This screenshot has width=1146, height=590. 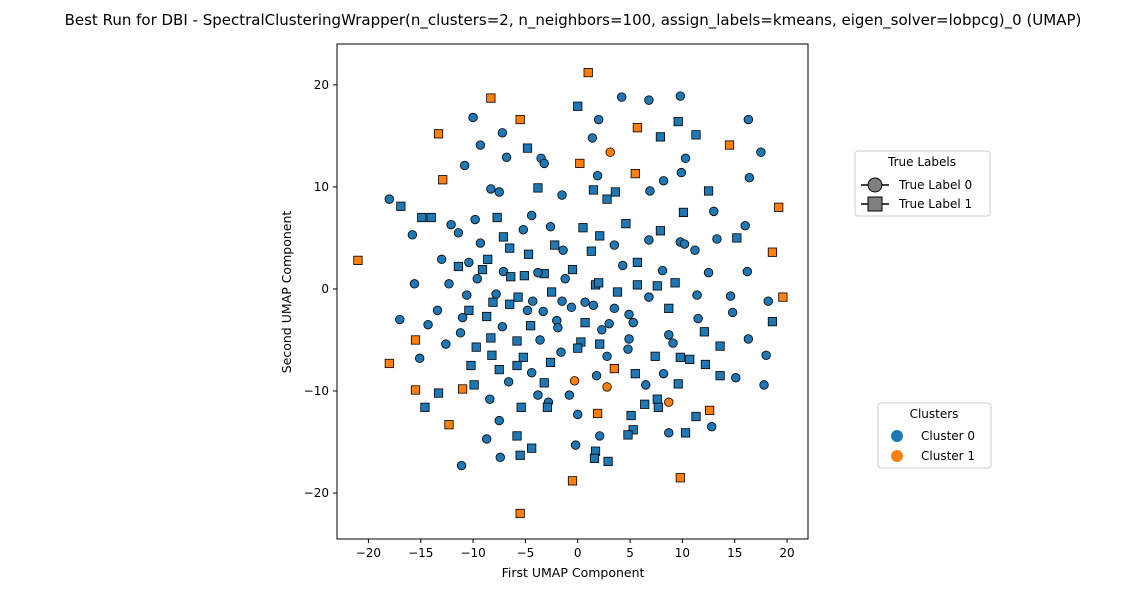 What do you see at coordinates (578, 553) in the screenshot?
I see `x-tick-label: 0` at bounding box center [578, 553].